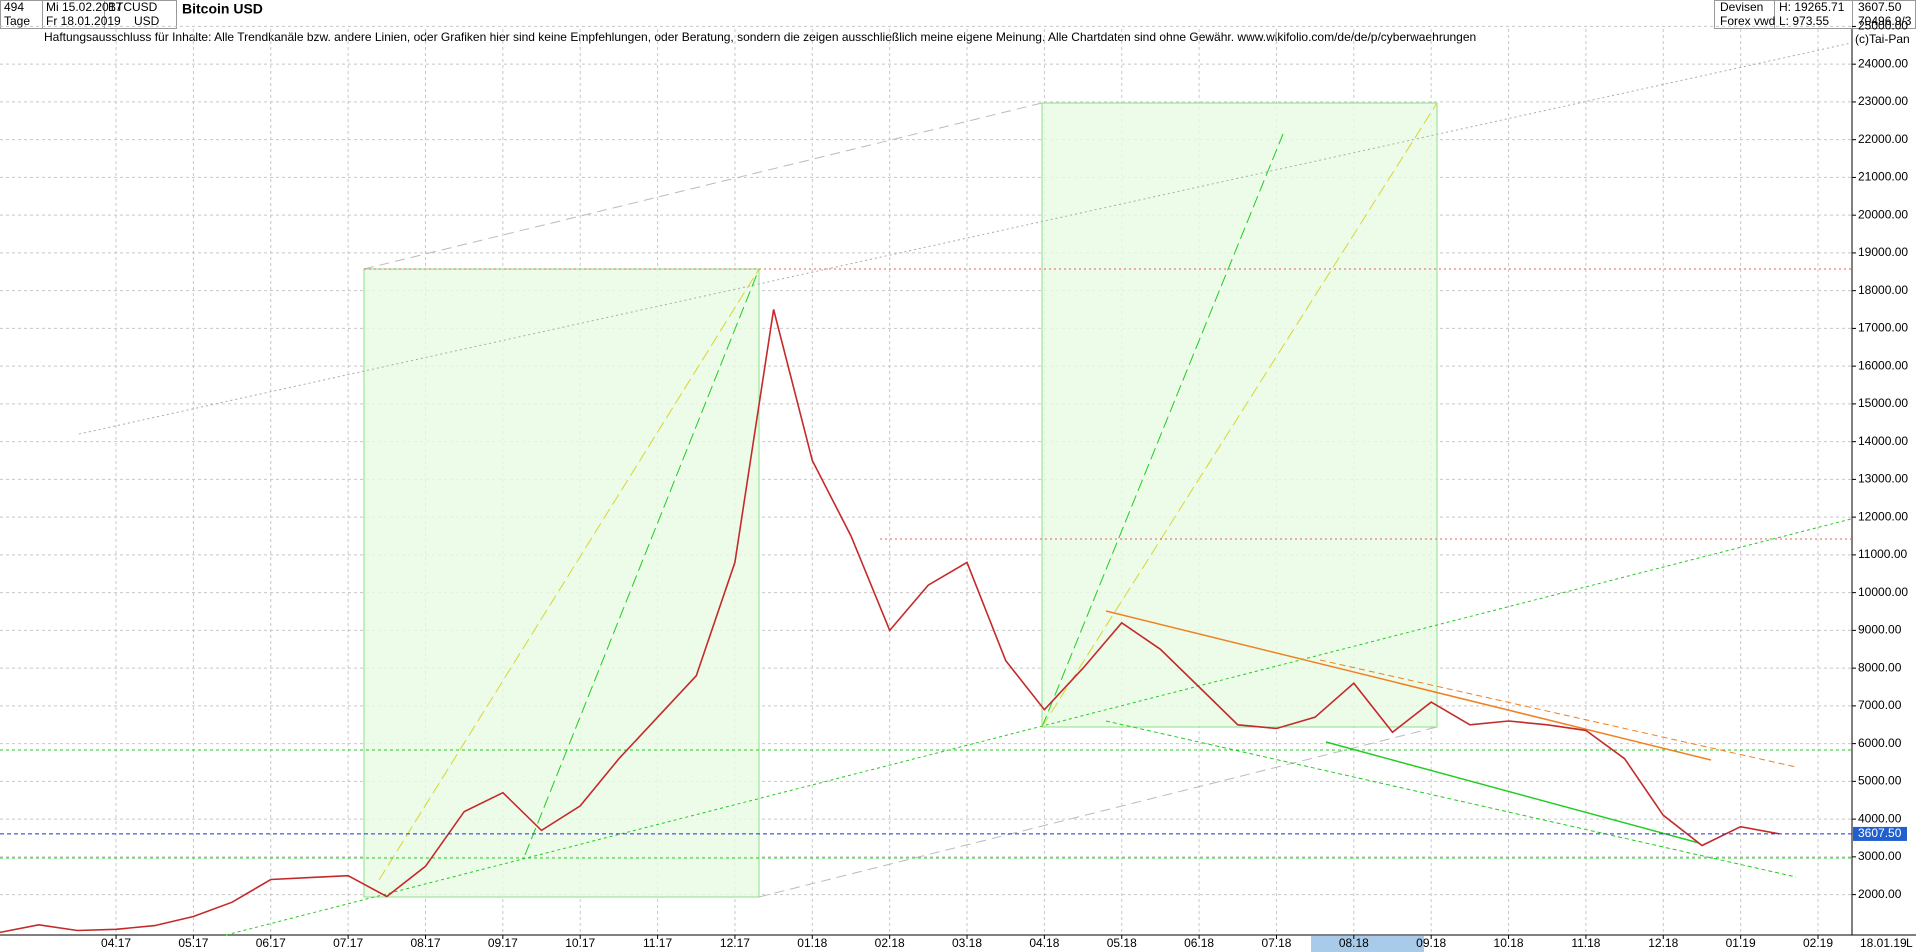  I want to click on y-tick-label: 11000.00, so click(1882, 554).